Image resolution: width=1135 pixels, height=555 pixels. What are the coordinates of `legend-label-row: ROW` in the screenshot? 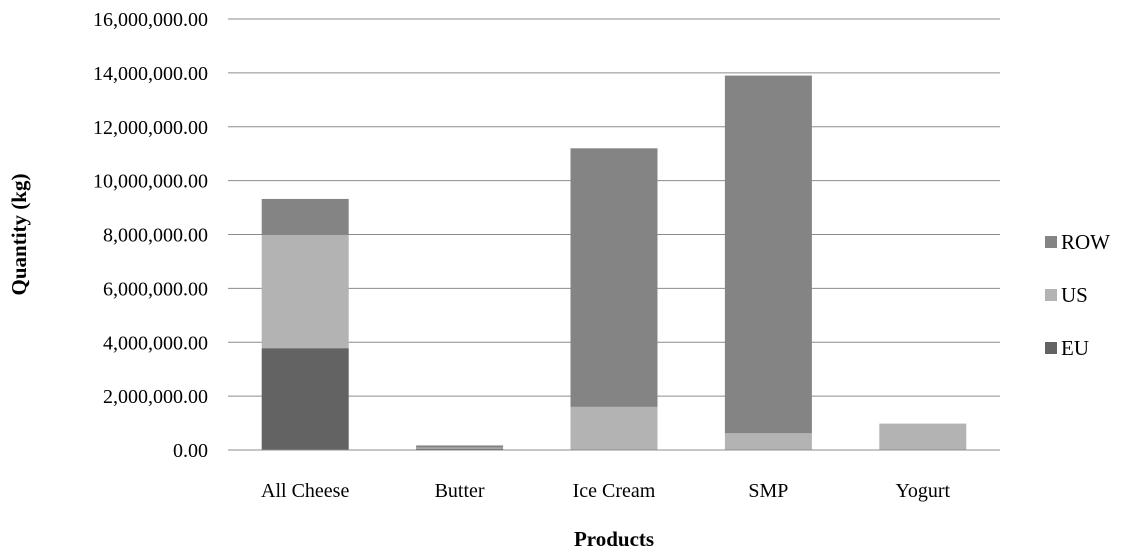 It's located at (1085, 242).